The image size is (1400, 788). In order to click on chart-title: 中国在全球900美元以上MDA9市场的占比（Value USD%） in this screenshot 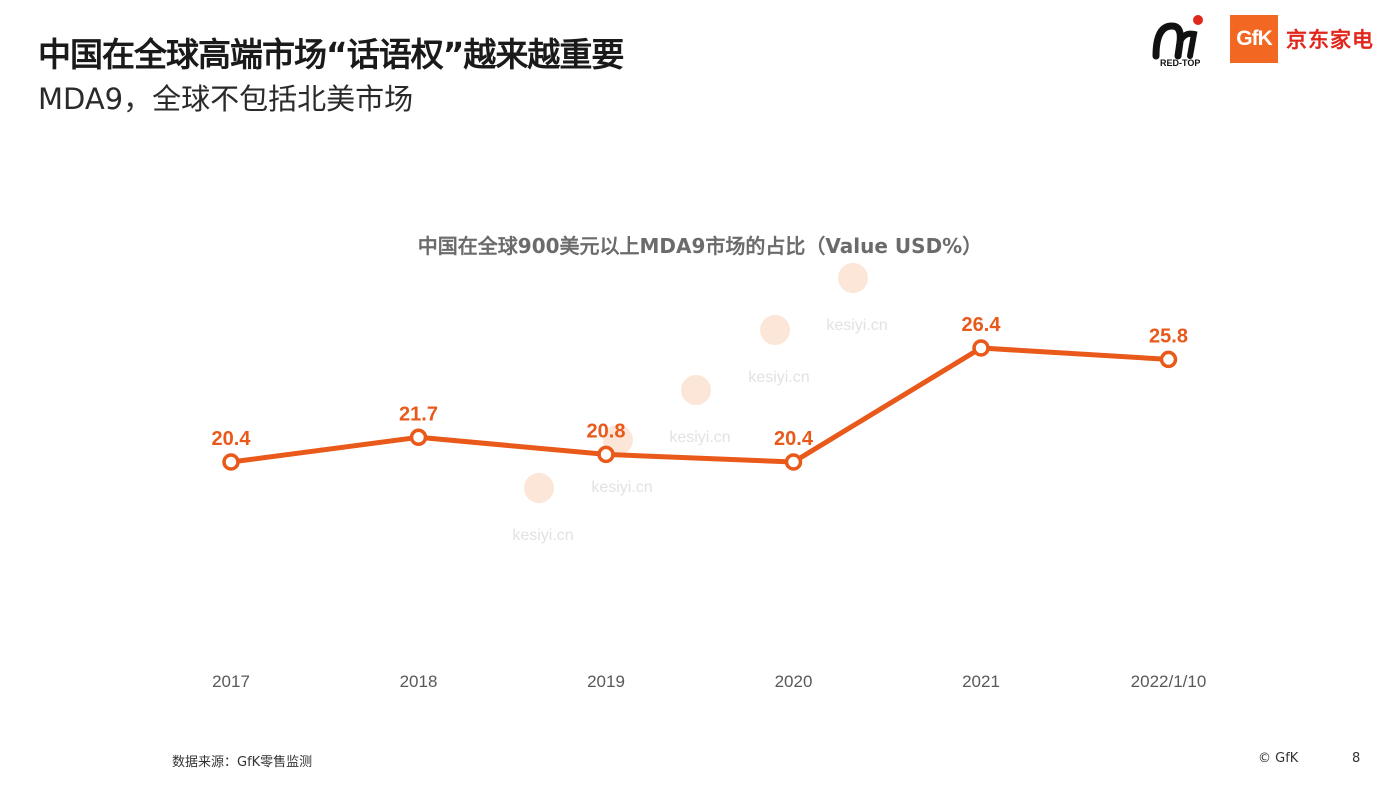, I will do `click(700, 246)`.